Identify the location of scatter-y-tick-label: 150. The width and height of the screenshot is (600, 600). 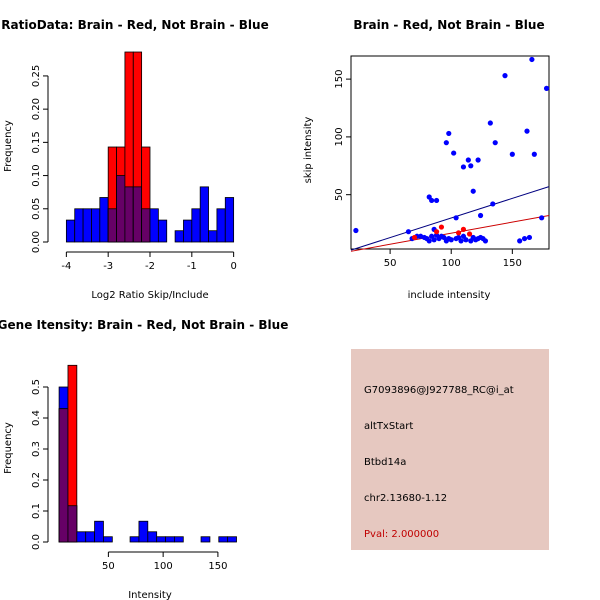
(339, 79).